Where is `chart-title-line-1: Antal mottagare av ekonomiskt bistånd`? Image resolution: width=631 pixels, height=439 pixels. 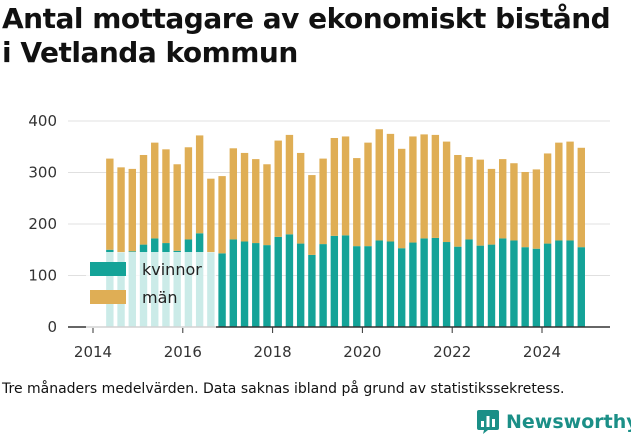 chart-title-line-1: Antal mottagare av ekonomiskt bistånd is located at coordinates (306, 18).